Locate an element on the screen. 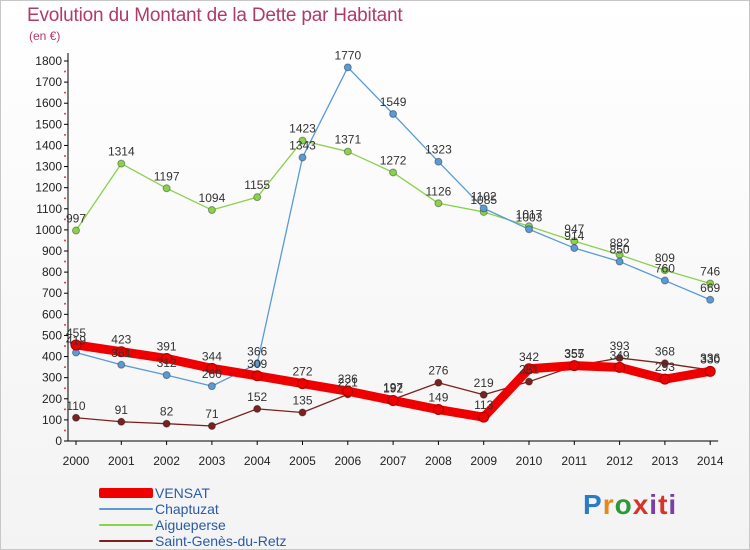 The height and width of the screenshot is (550, 750). data-label: 110 is located at coordinates (75, 406).